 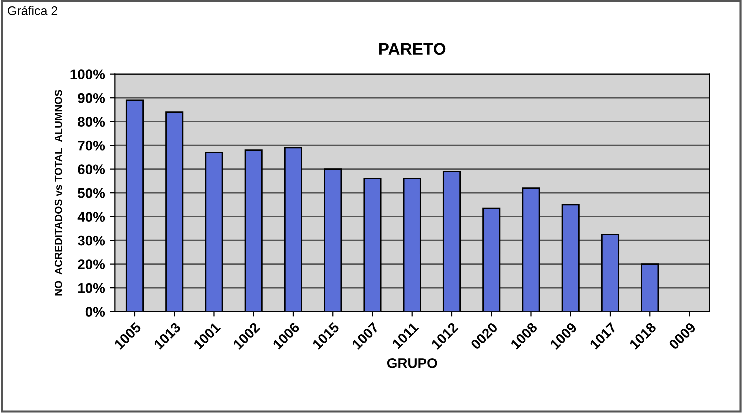 I want to click on y-tick-label: 50%, so click(x=92, y=193).